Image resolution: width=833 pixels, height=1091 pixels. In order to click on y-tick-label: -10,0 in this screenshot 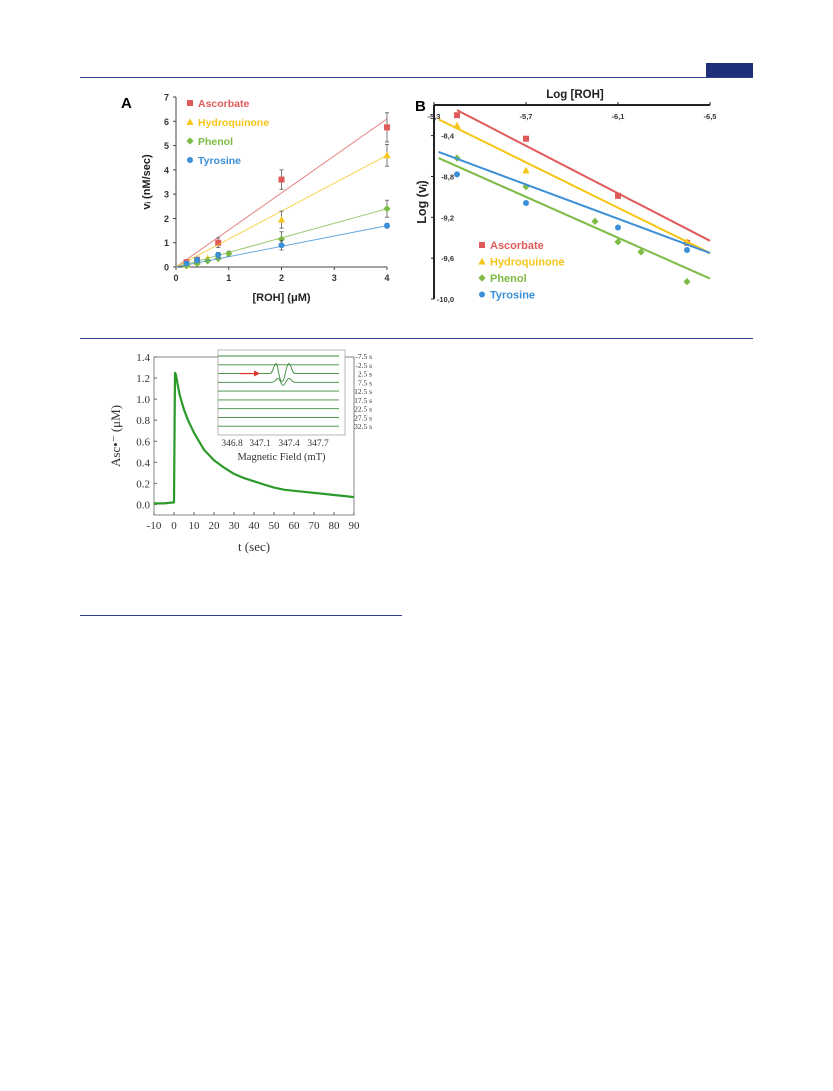, I will do `click(445, 299)`.